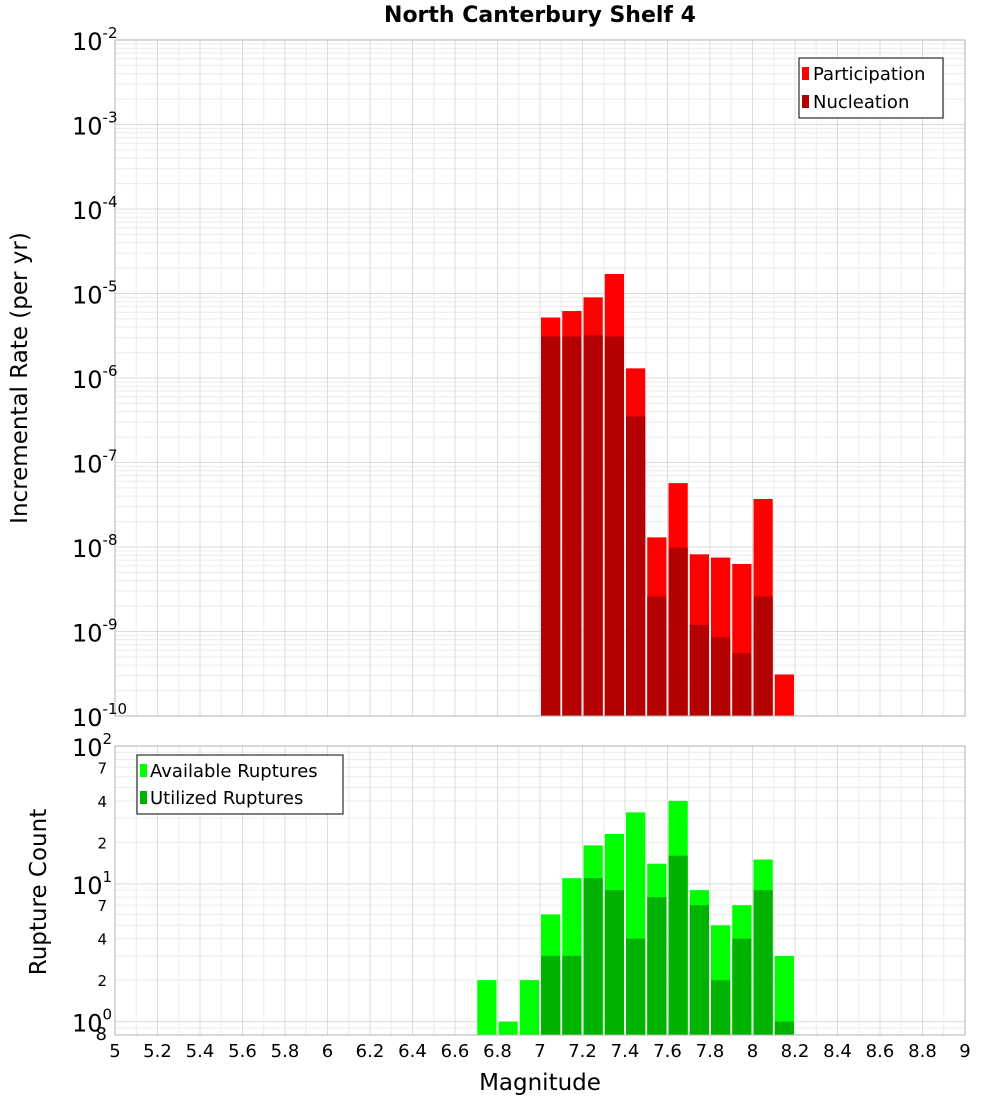 This screenshot has height=1100, width=1000. Describe the element at coordinates (667, 495) in the screenshot. I see `rate-plot-bars` at that location.